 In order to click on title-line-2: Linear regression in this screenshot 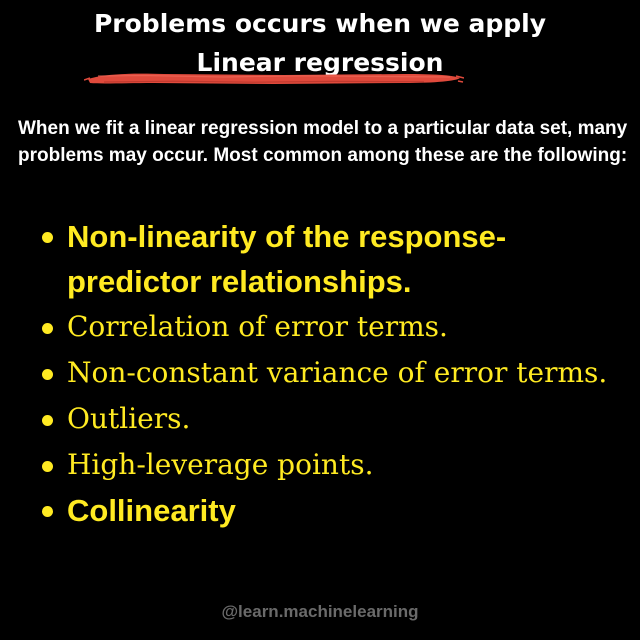, I will do `click(320, 62)`.